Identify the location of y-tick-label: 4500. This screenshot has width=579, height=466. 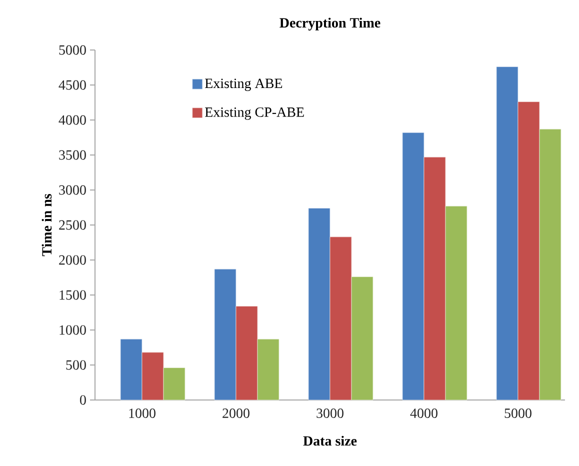
(72, 85).